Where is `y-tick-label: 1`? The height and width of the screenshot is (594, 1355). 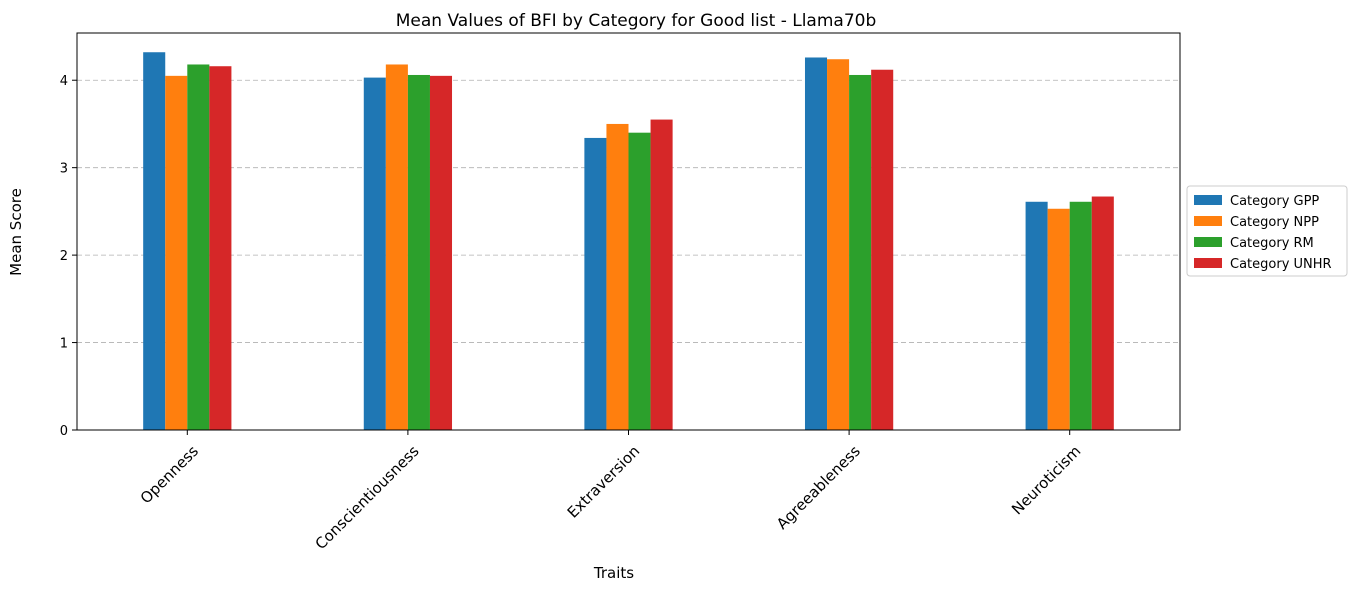
y-tick-label: 1 is located at coordinates (64, 344).